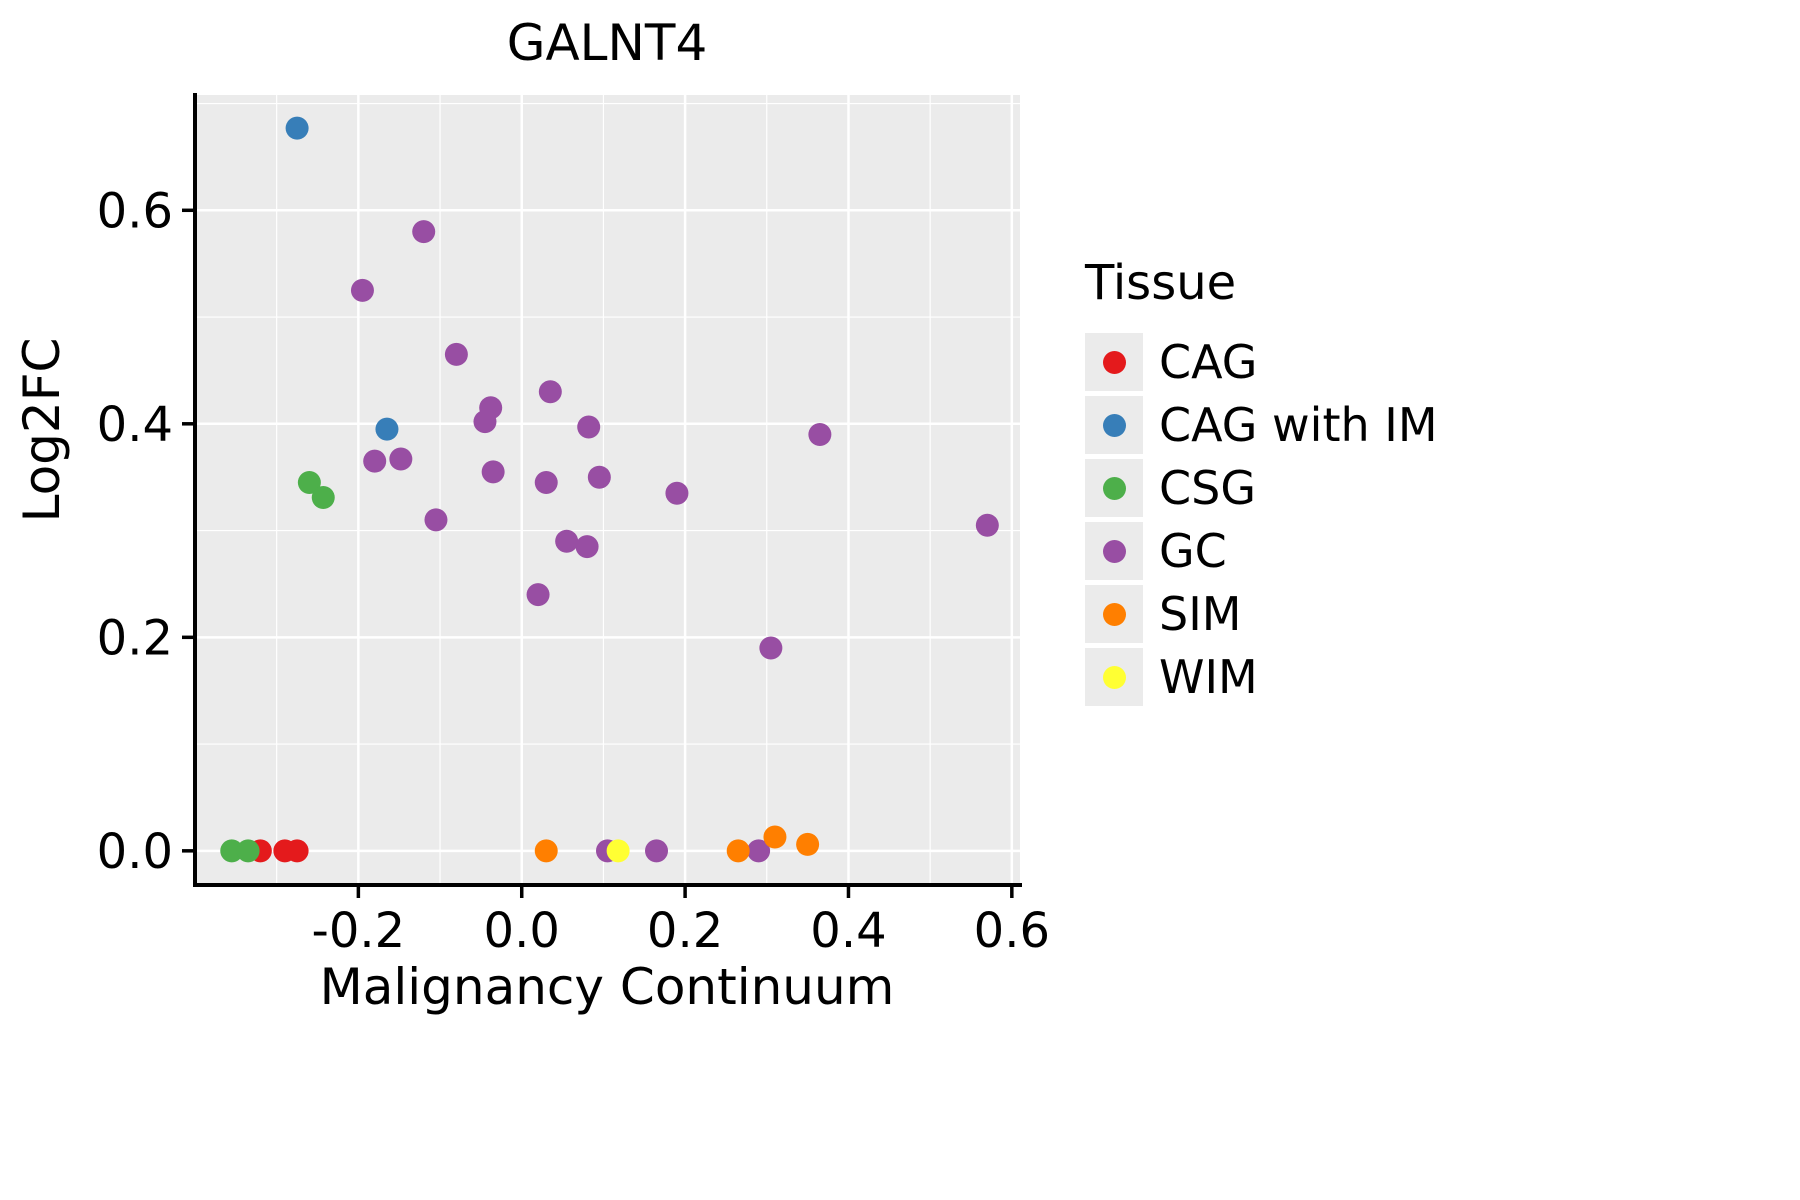 Image resolution: width=1800 pixels, height=1200 pixels. I want to click on legend-item-label: CSG, so click(1207, 488).